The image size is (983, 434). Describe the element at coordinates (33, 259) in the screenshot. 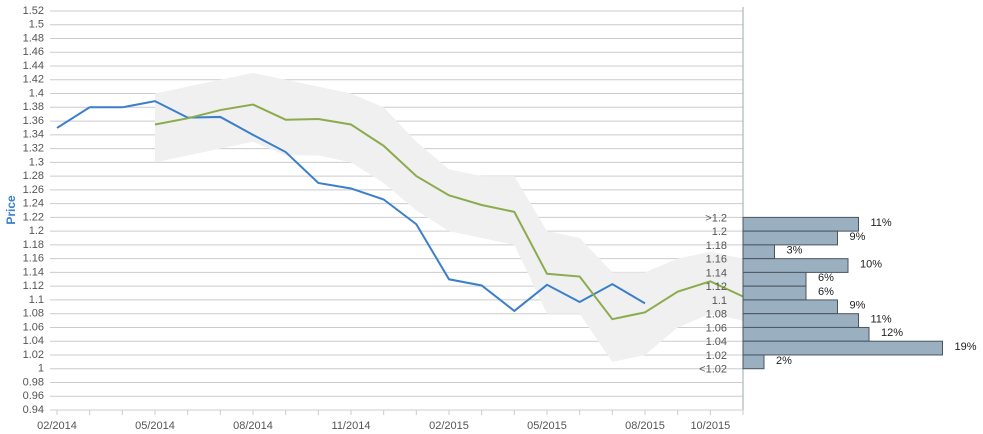

I see `y-tick-label: 1.16` at that location.